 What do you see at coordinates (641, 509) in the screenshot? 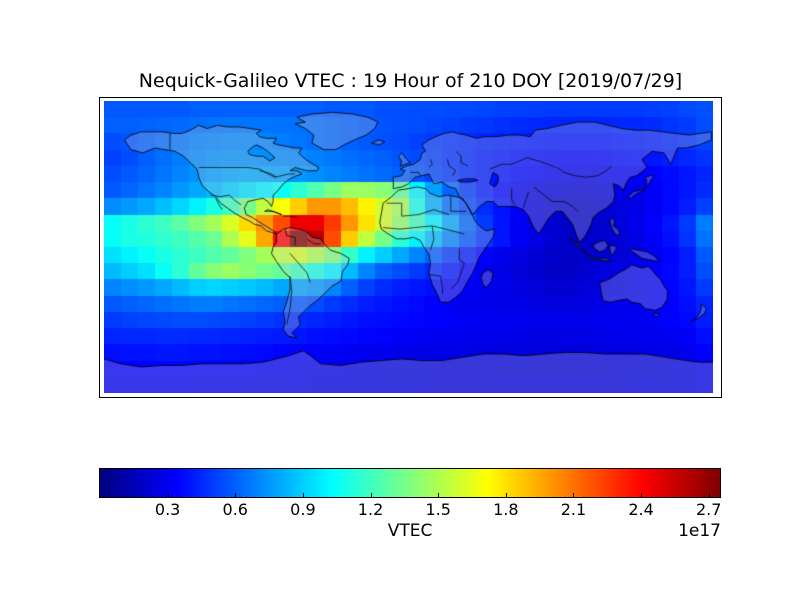
I see `colorbar-tick-label: 2.4` at bounding box center [641, 509].